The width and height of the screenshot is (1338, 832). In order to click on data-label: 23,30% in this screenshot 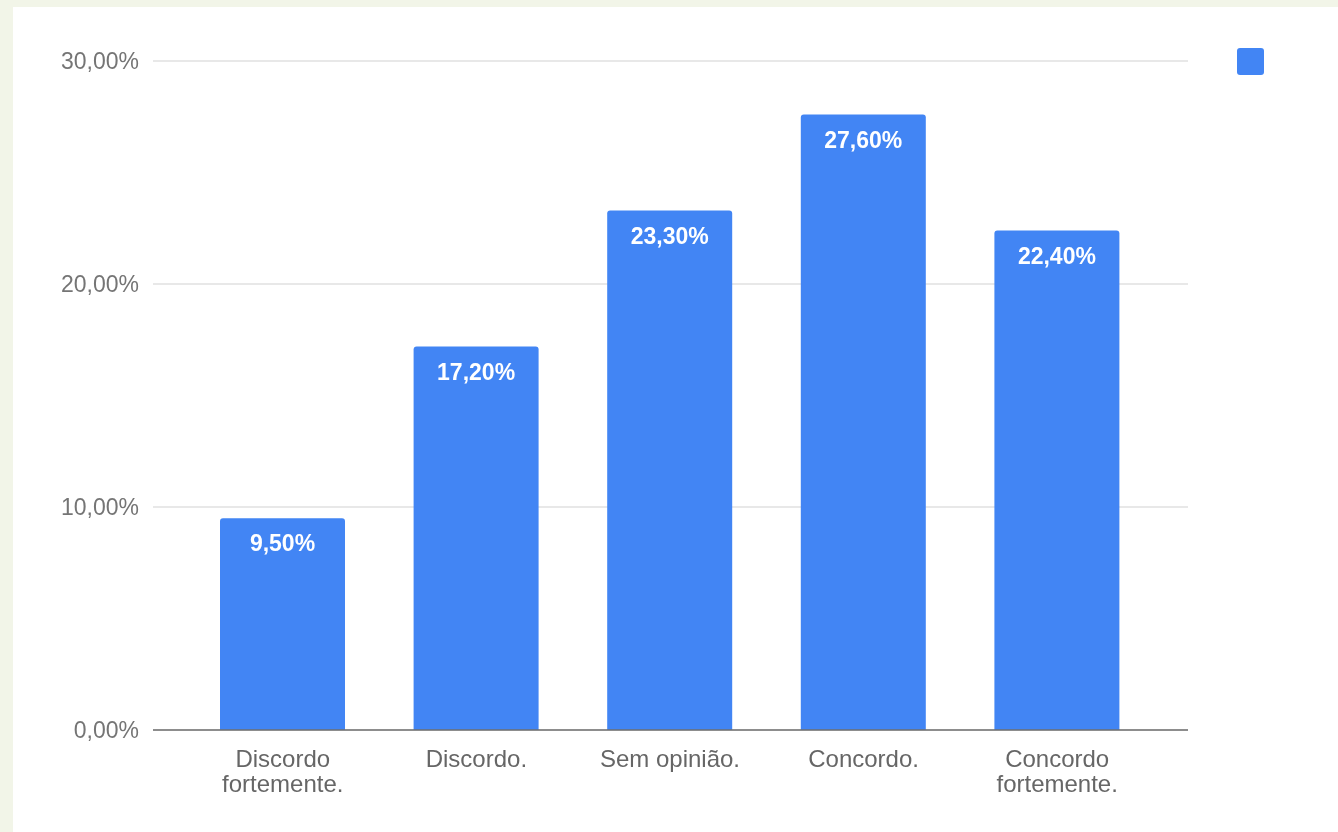, I will do `click(669, 235)`.